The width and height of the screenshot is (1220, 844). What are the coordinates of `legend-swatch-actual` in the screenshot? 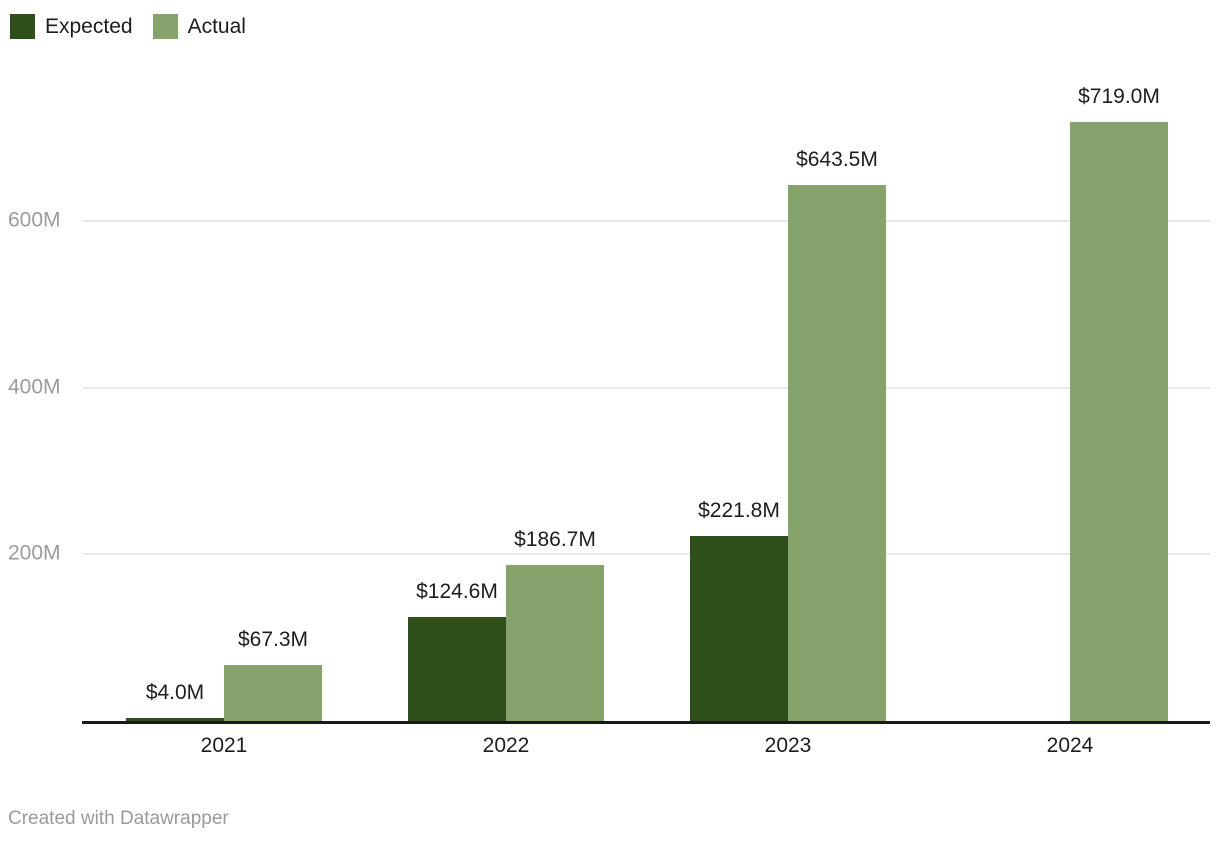 It's located at (165, 26).